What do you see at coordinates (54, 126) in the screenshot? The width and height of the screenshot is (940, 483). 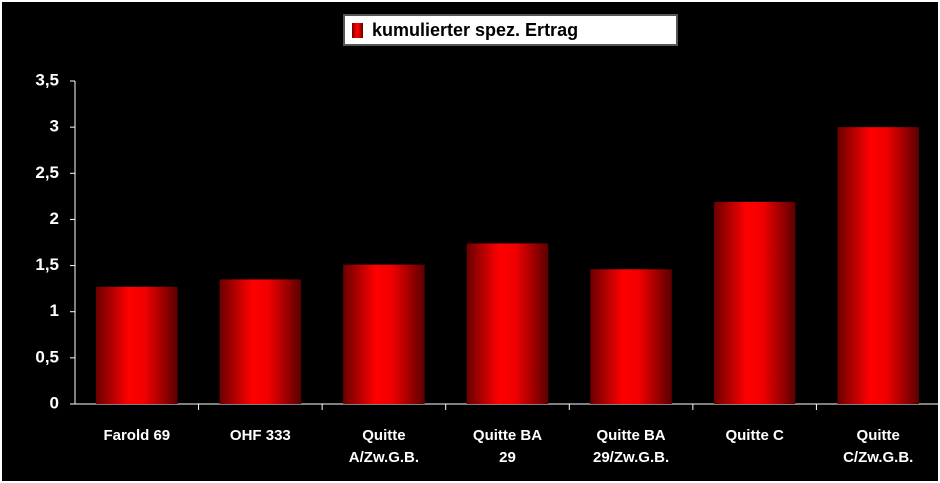 I see `y-tick-label: 3` at bounding box center [54, 126].